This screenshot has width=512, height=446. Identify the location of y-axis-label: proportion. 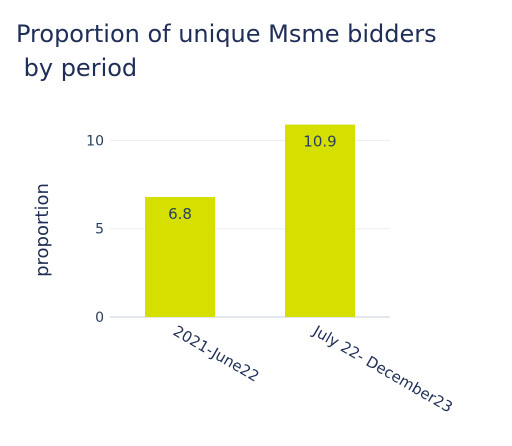
(42, 230).